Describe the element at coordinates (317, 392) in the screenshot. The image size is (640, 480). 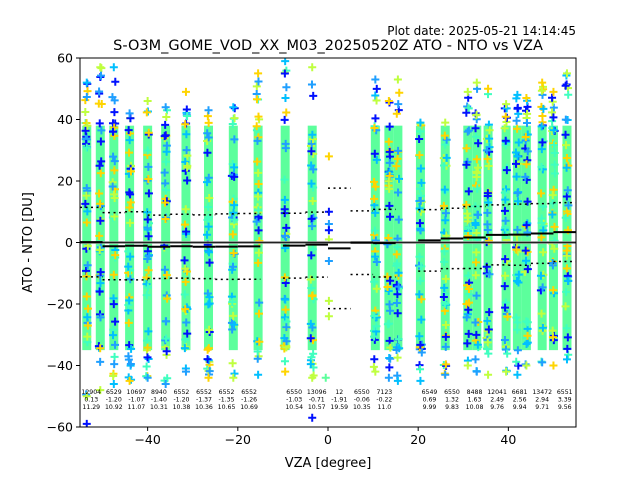
I see `bin-count-label: 13096` at that location.